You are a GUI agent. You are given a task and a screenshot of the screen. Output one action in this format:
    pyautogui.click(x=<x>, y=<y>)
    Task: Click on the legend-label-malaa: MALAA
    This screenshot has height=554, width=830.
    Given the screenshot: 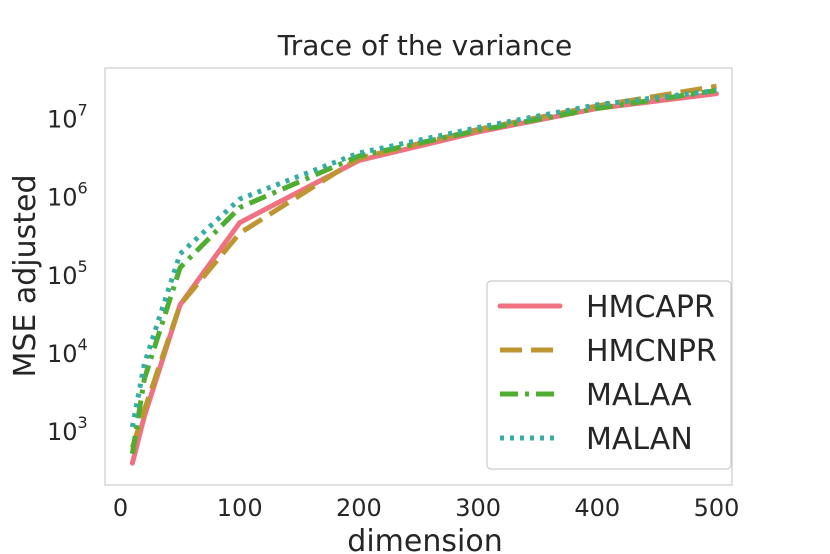 What is the action you would take?
    pyautogui.click(x=639, y=395)
    